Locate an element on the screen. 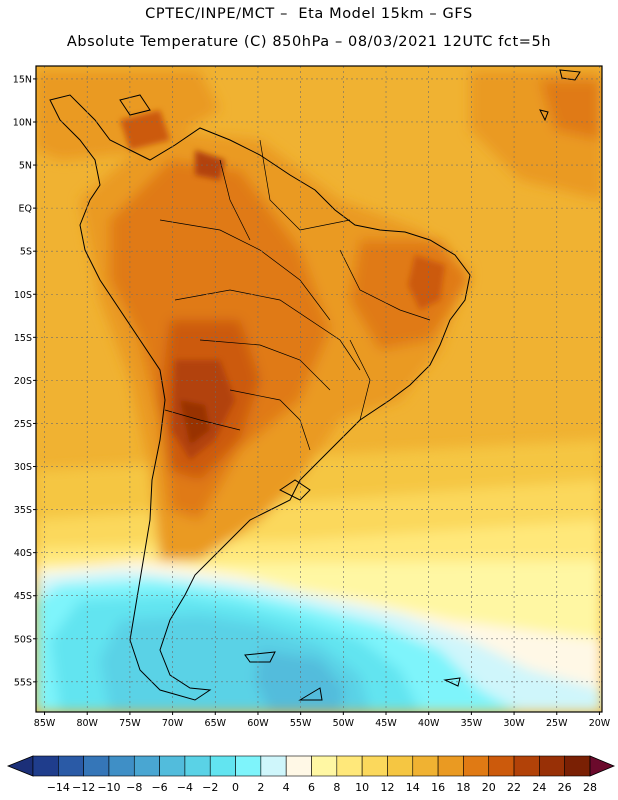 This screenshot has height=800, width=618. colorbar-label: −4 is located at coordinates (185, 787).